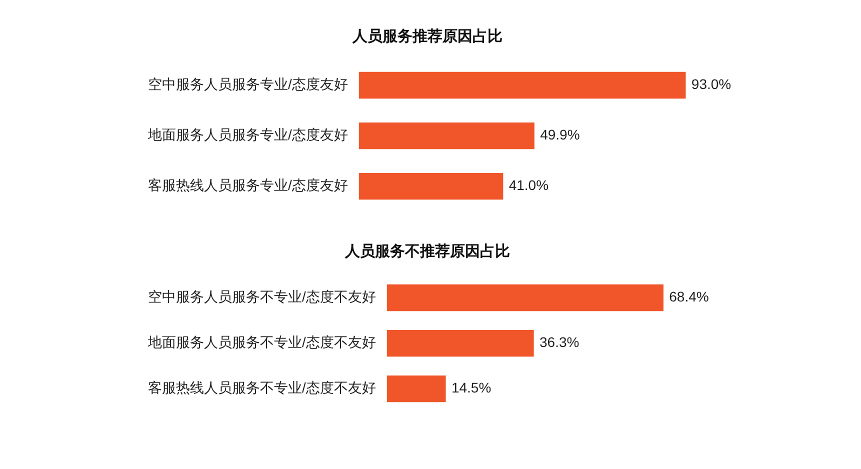 This screenshot has height=469, width=861. I want to click on y-tick-label: 空中服务人员服务不专业/态度不友好, so click(262, 296).